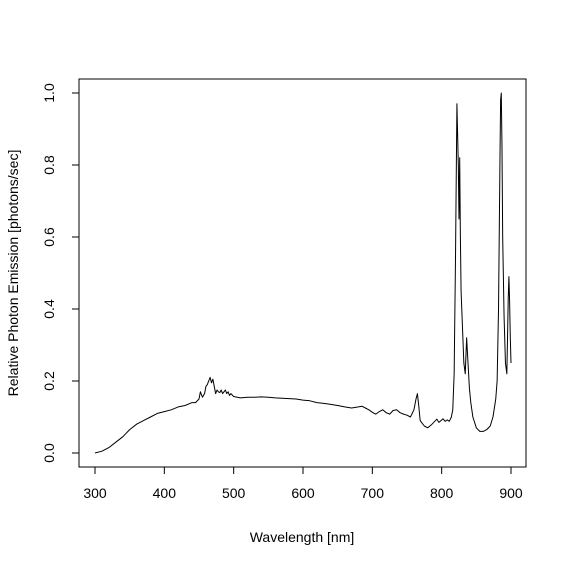  I want to click on x-axis-label: Wavelength [nm], so click(302, 537).